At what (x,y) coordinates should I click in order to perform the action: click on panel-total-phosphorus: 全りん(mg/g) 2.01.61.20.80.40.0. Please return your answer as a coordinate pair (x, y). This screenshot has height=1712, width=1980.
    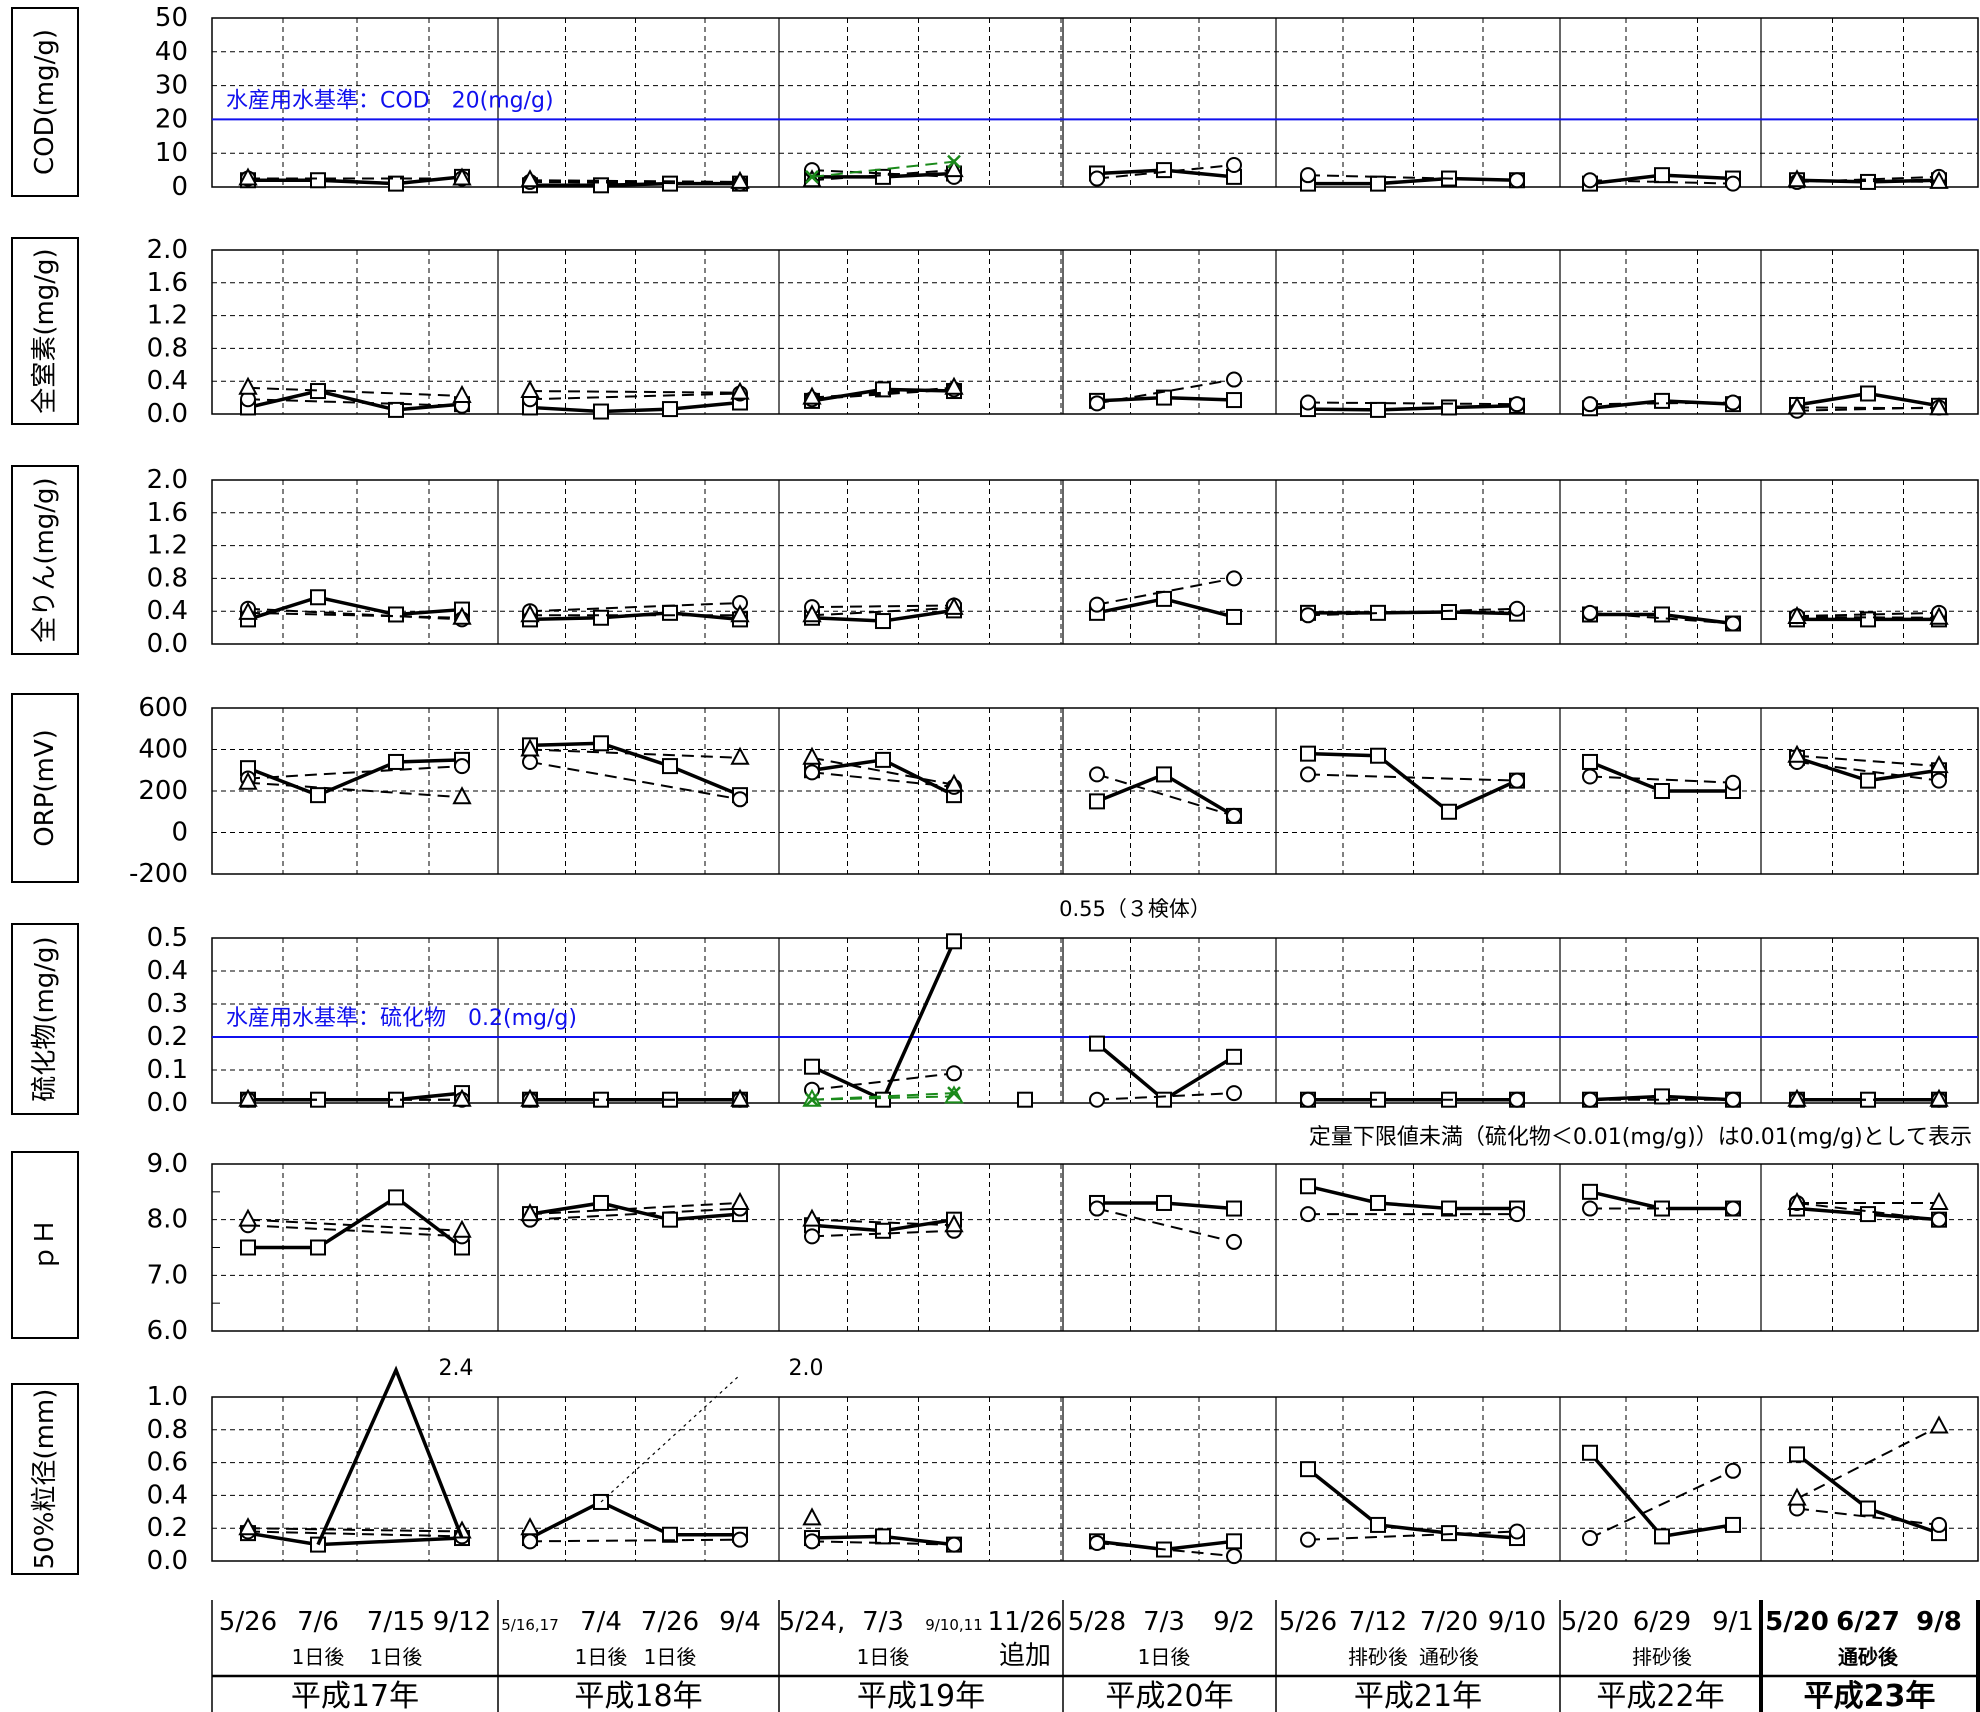
    Looking at the image, I should click on (995, 562).